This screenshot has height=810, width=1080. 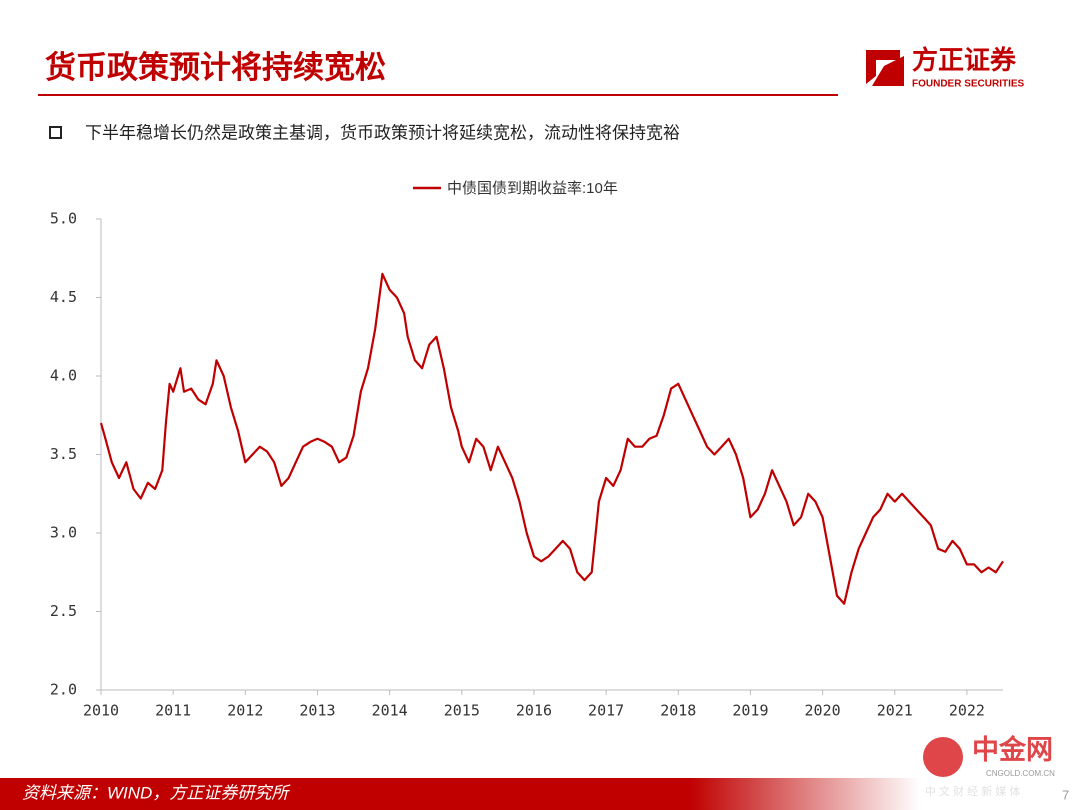 What do you see at coordinates (534, 711) in the screenshot?
I see `x-tick-label: 2016` at bounding box center [534, 711].